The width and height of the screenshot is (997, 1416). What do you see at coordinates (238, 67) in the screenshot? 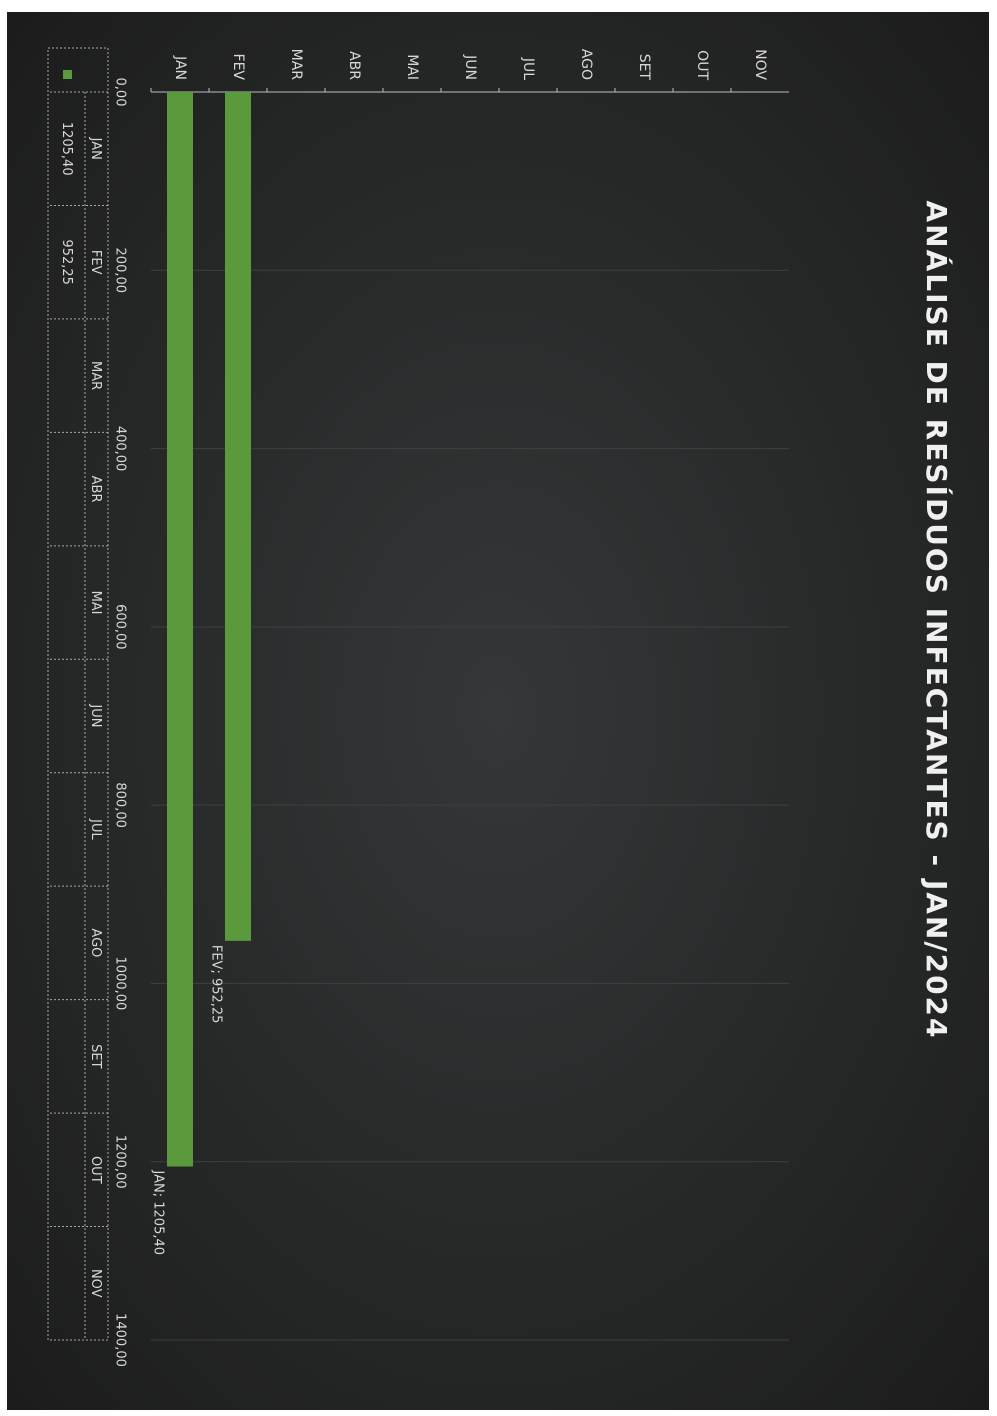
I see `y-tick-label: FEV` at bounding box center [238, 67].